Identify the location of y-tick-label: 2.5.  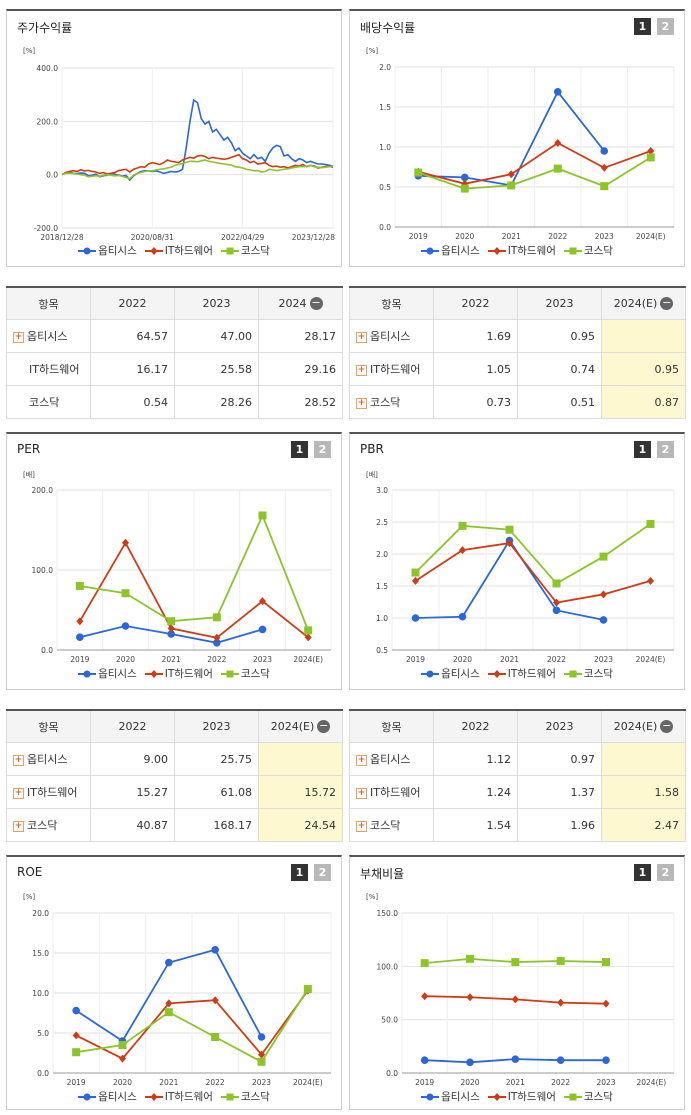
(382, 522).